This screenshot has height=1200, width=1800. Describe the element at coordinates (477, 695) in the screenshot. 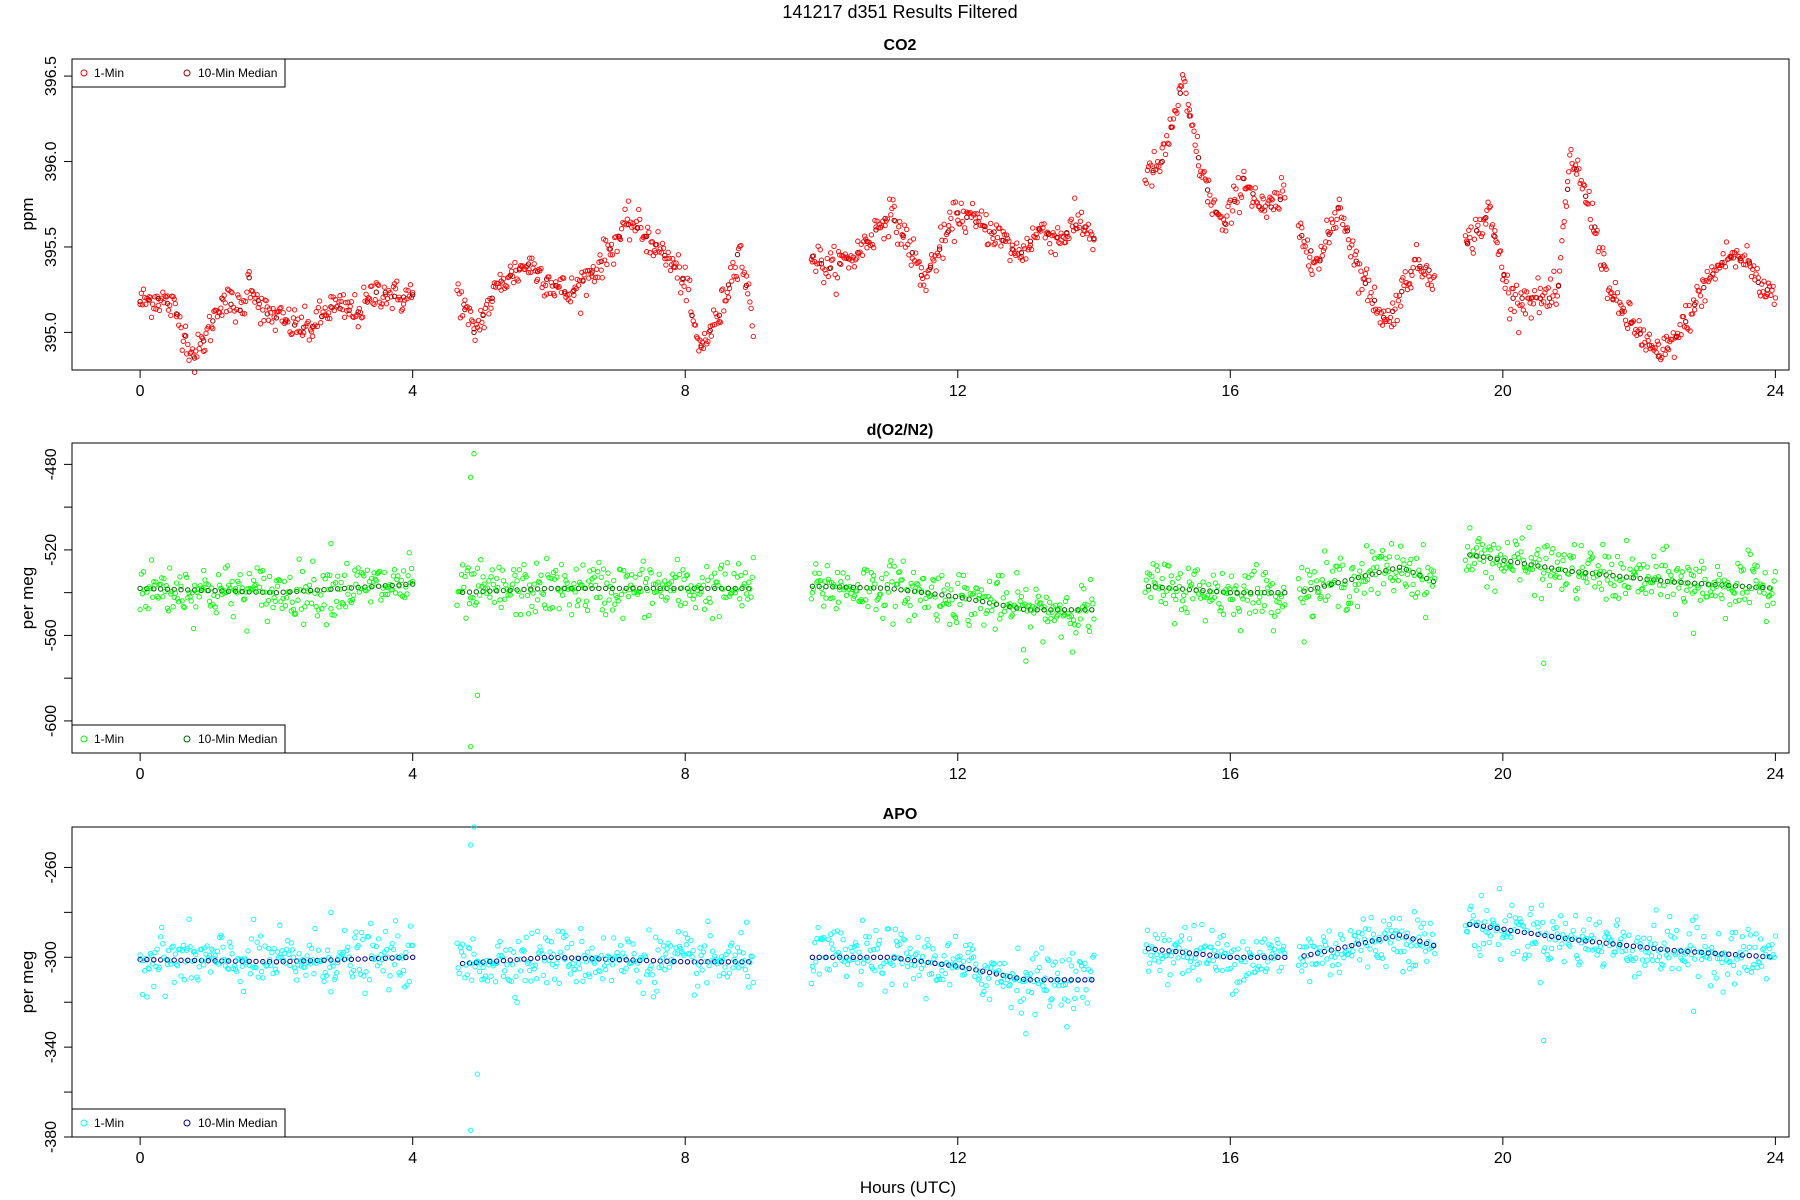

I see `point-1min-outlier` at that location.